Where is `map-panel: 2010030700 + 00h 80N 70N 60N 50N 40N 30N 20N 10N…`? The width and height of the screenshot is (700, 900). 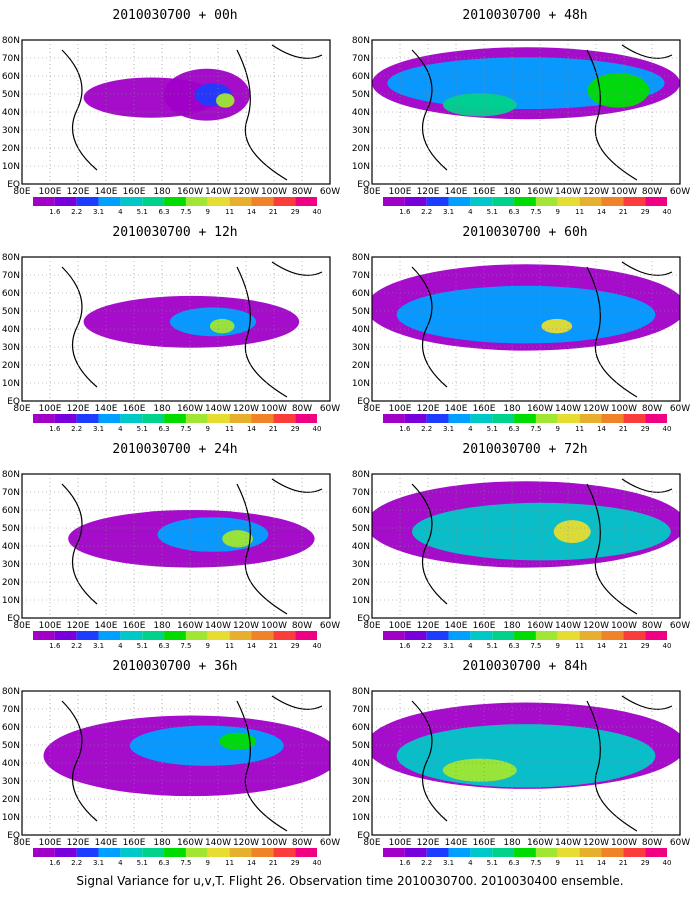
map-panel: 2010030700 + 00h 80N 70N 60N 50N 40N 30N 20N 10N… is located at coordinates (175, 110).